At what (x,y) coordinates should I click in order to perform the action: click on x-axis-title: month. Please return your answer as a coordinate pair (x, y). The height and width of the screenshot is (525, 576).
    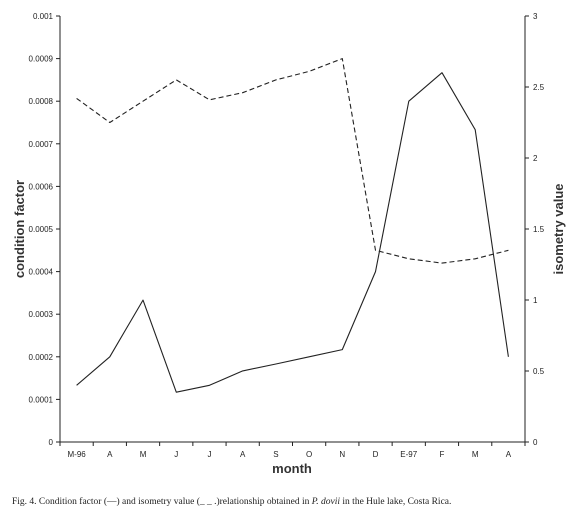
    Looking at the image, I should click on (292, 468).